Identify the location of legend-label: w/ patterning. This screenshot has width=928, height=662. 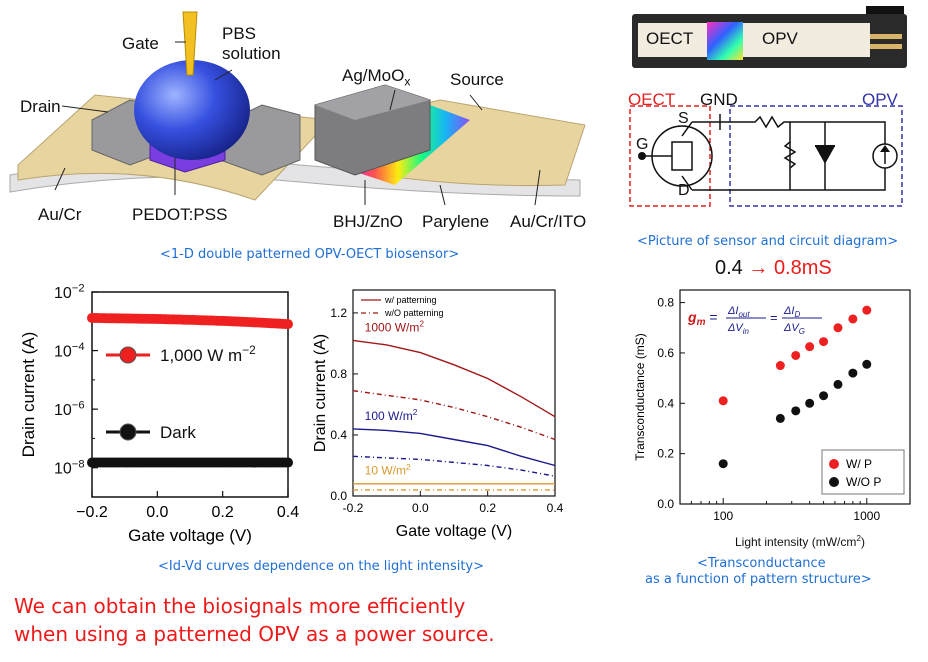
(410, 300).